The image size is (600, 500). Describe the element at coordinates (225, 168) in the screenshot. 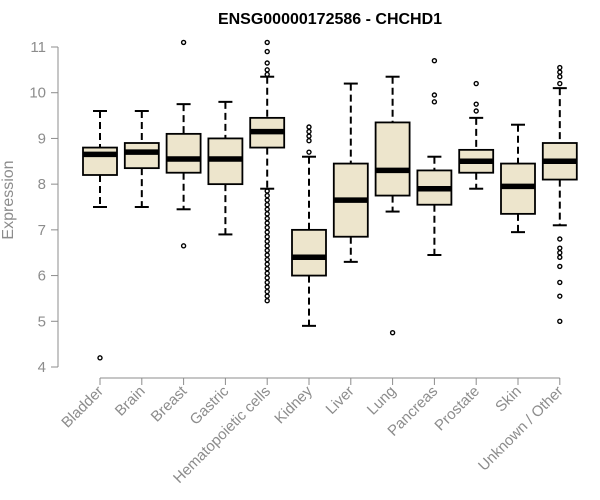

I see `box-gastric` at that location.